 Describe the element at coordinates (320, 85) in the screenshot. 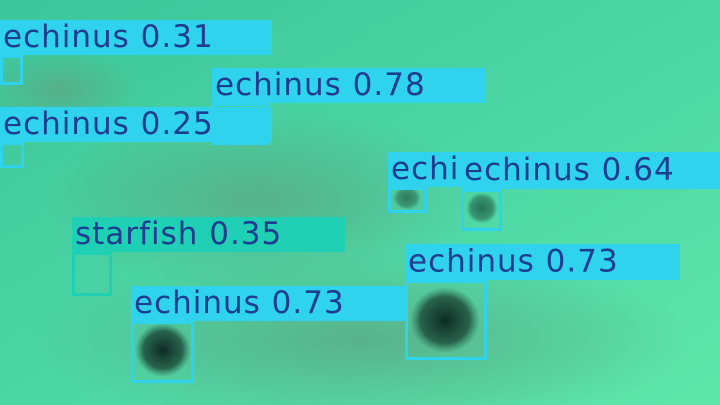

I see `detection-label: echinus 0.78` at that location.